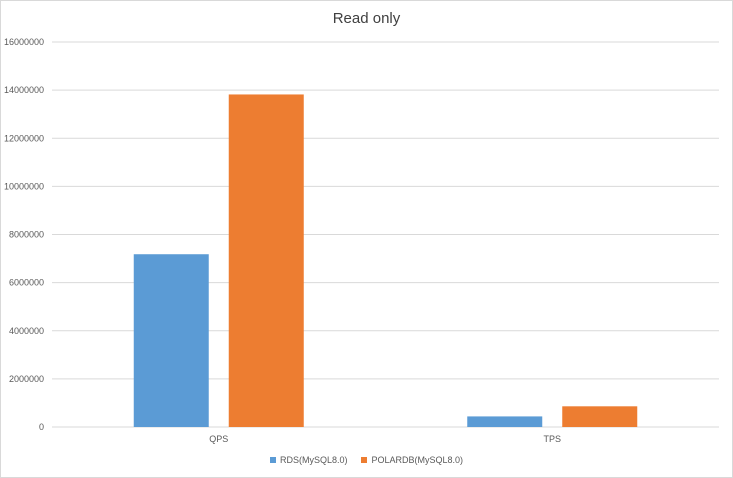  I want to click on y-tick-label: 8000000, so click(26, 235).